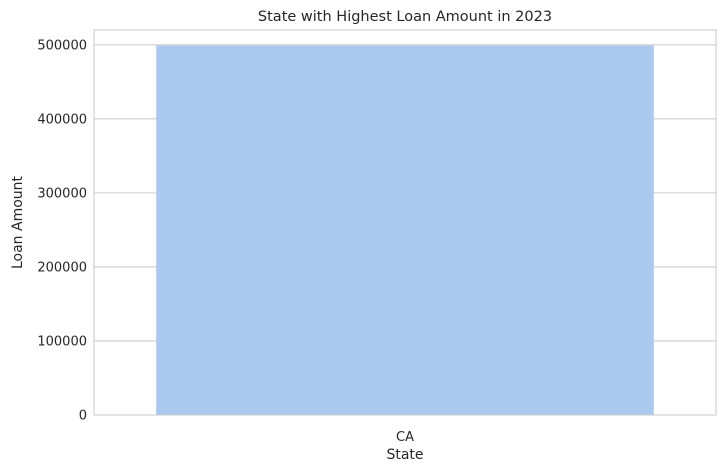  Describe the element at coordinates (62, 119) in the screenshot. I see `y-tick-label: 400000` at that location.